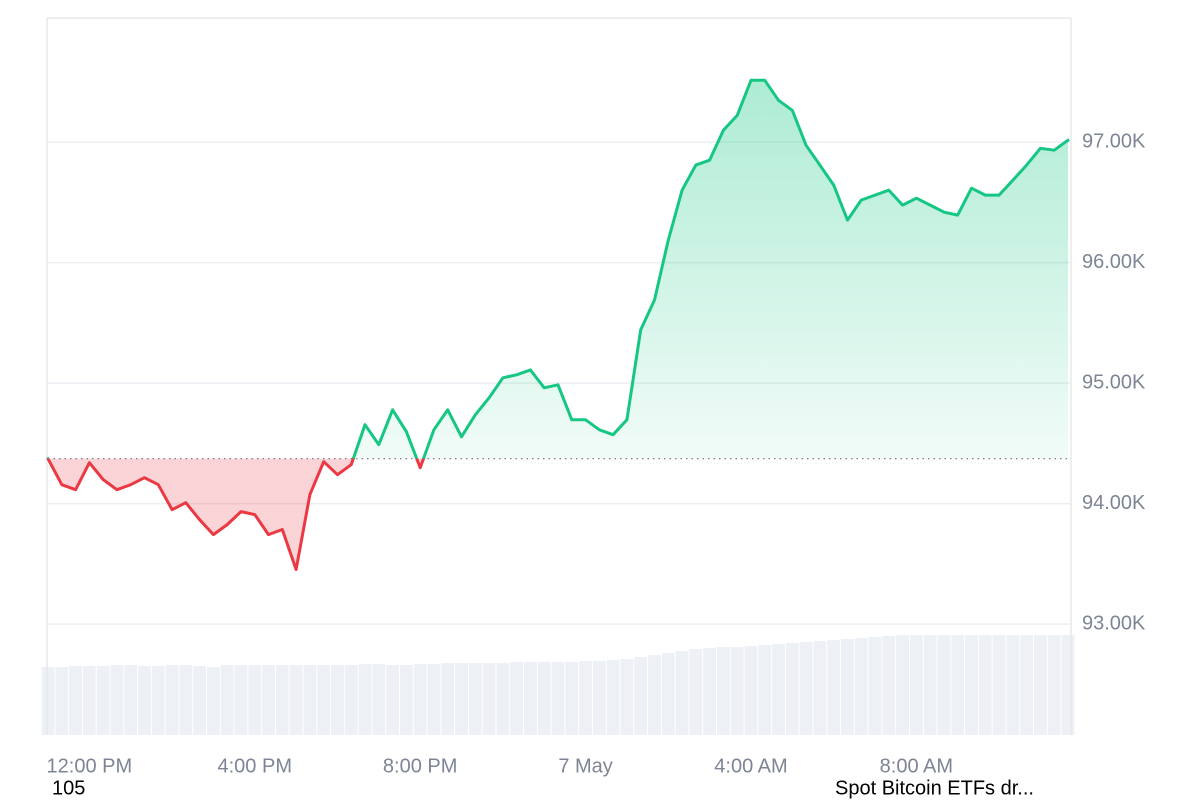 This screenshot has height=800, width=1200. Describe the element at coordinates (1114, 262) in the screenshot. I see `y-tick-label: 96.00K` at that location.